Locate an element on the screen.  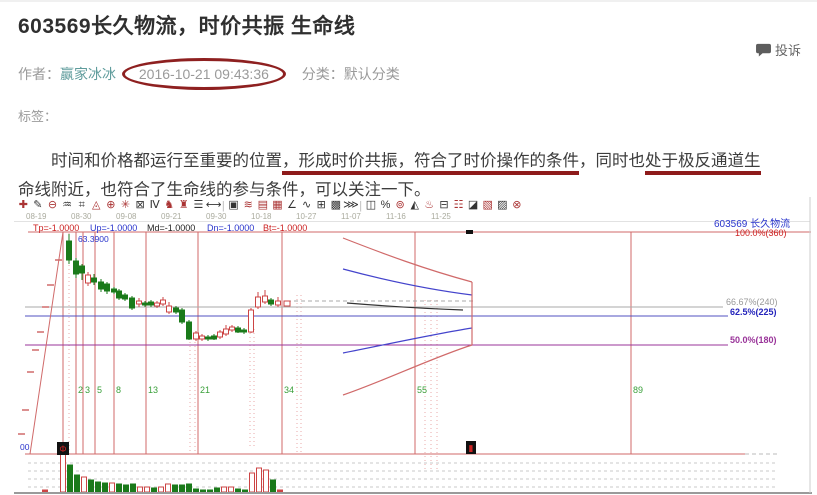
chart-tool-icon: ♨ is located at coordinates (429, 205).